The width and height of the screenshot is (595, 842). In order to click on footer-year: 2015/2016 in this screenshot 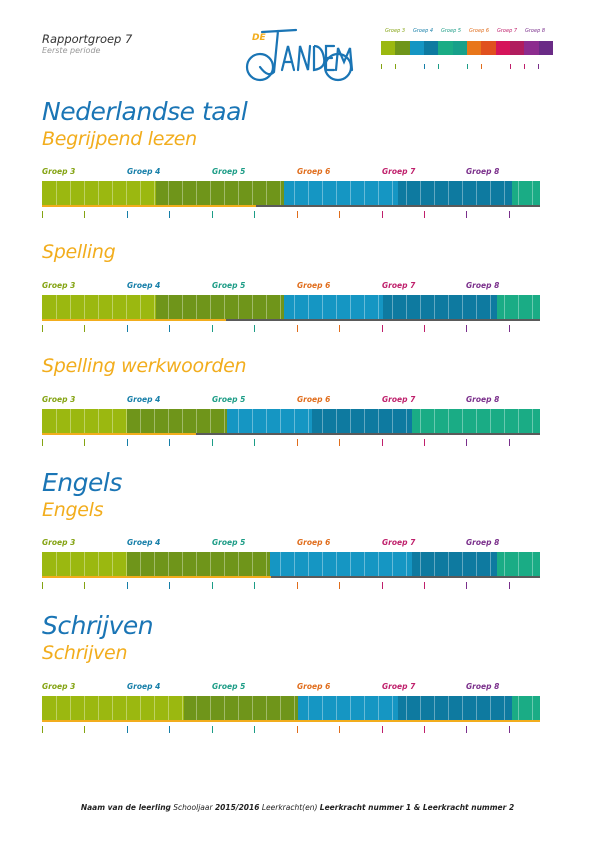, I will do `click(237, 807)`.